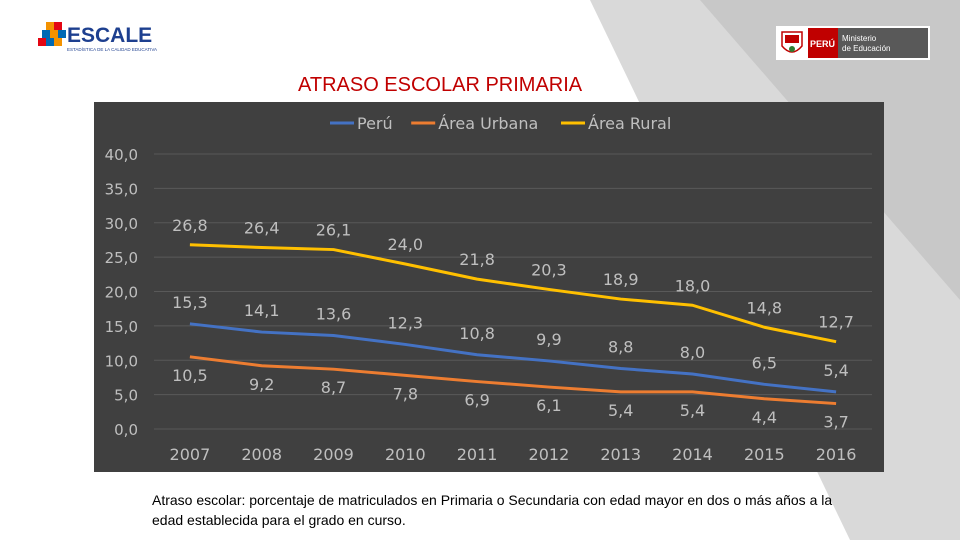 The height and width of the screenshot is (540, 960). I want to click on data-label: 6,9, so click(476, 400).